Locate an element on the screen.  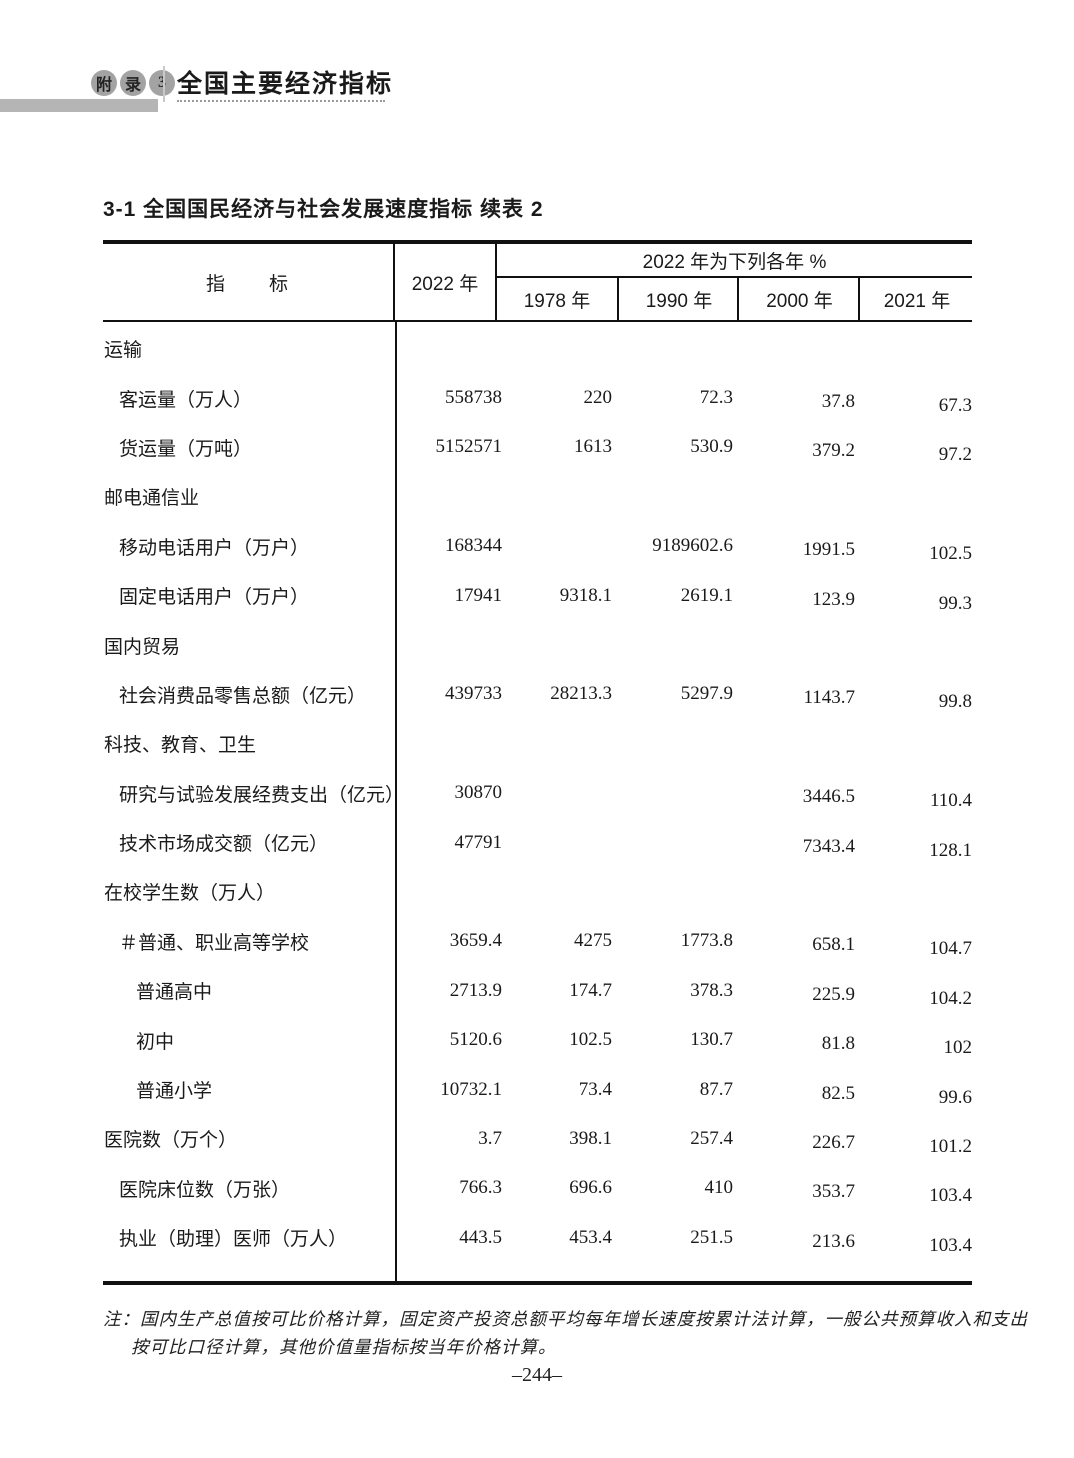
footnote-line2: 按可比口径计算，其他价值量指标按当年价格计算。 is located at coordinates (344, 1347).